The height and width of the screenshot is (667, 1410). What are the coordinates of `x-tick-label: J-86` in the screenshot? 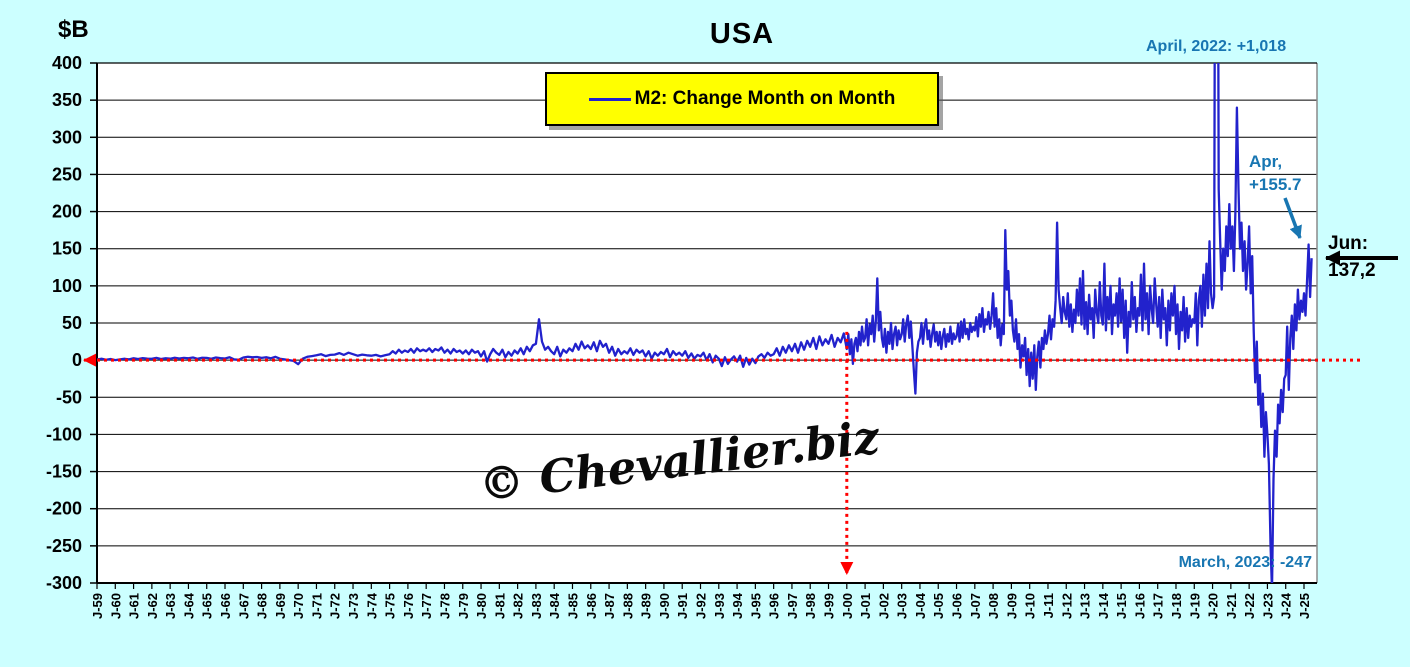 It's located at (591, 606).